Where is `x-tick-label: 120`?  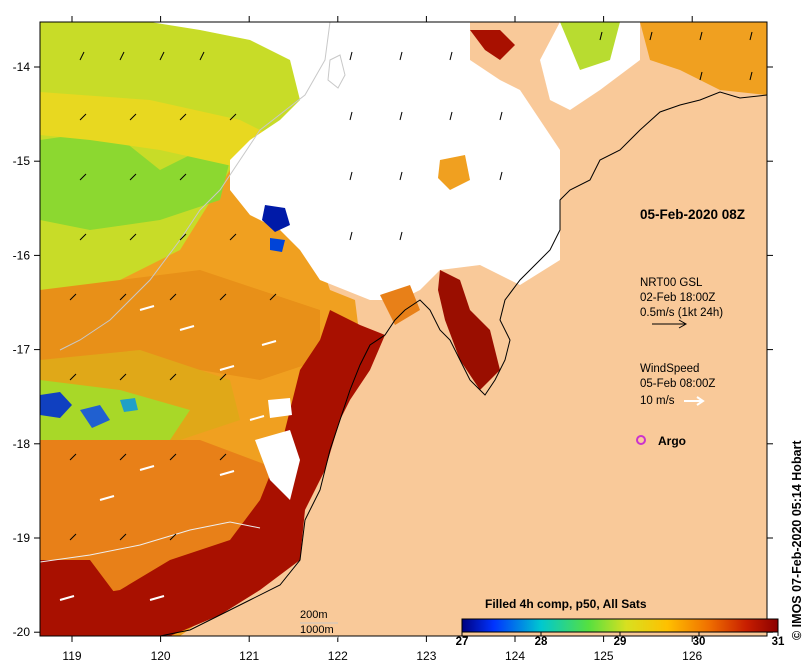
x-tick-label: 120 is located at coordinates (161, 656).